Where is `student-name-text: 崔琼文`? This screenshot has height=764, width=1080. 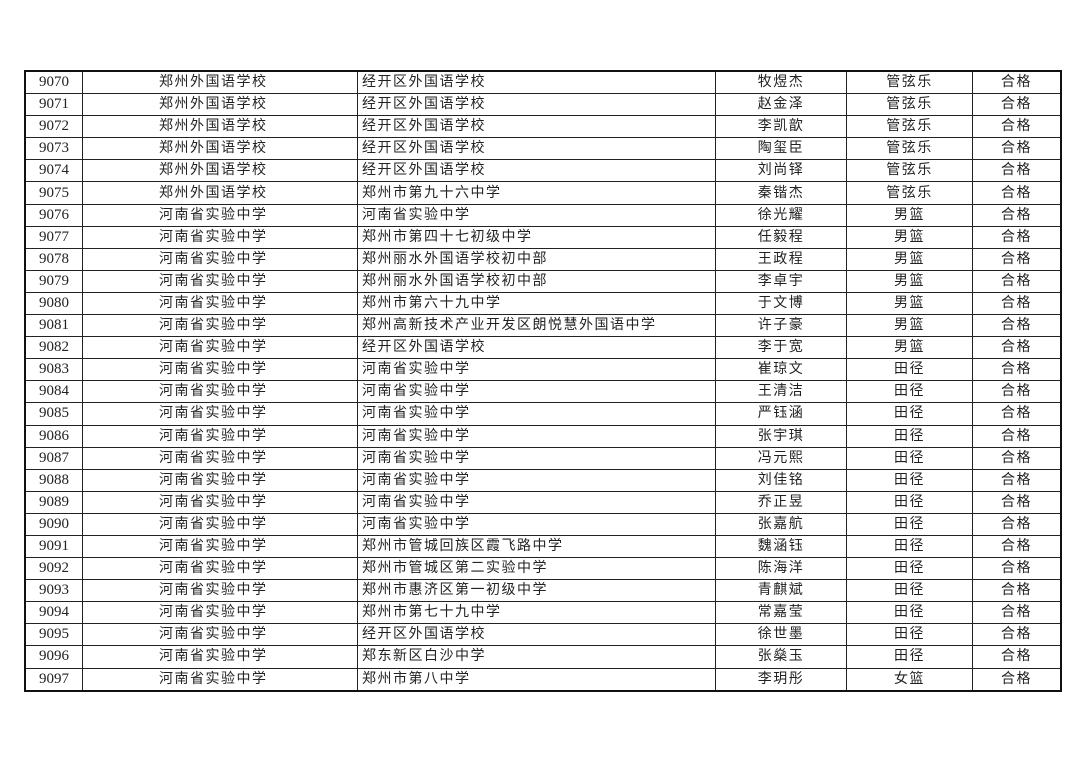 student-name-text: 崔琼文 is located at coordinates (781, 369).